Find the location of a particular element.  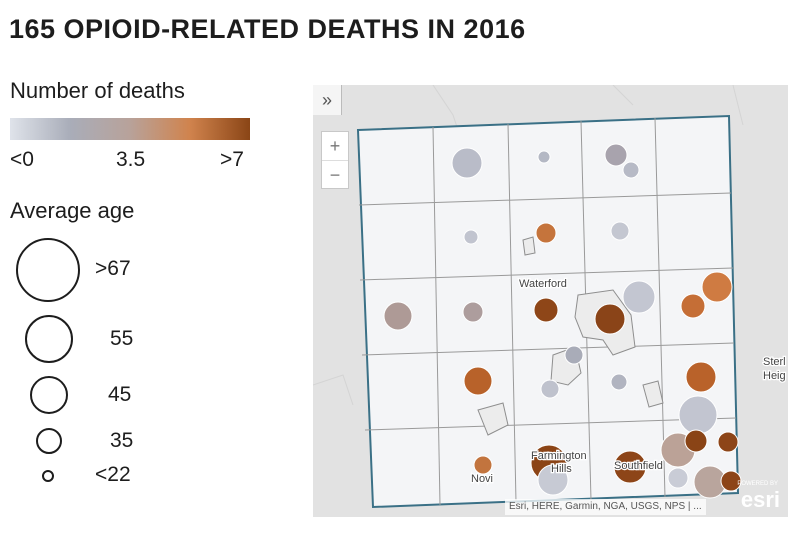

deaths-min-label: <0 is located at coordinates (22, 159).